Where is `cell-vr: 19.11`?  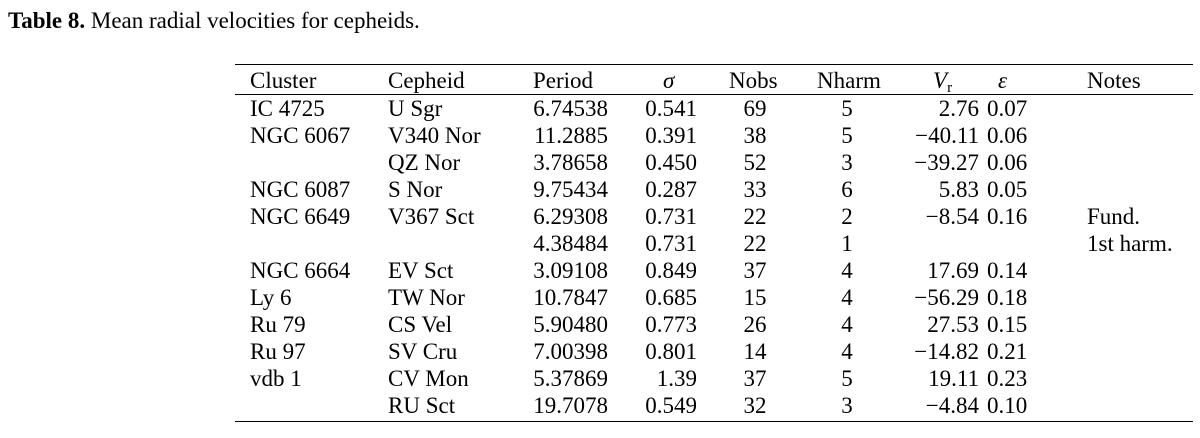 cell-vr: 19.11 is located at coordinates (953, 378).